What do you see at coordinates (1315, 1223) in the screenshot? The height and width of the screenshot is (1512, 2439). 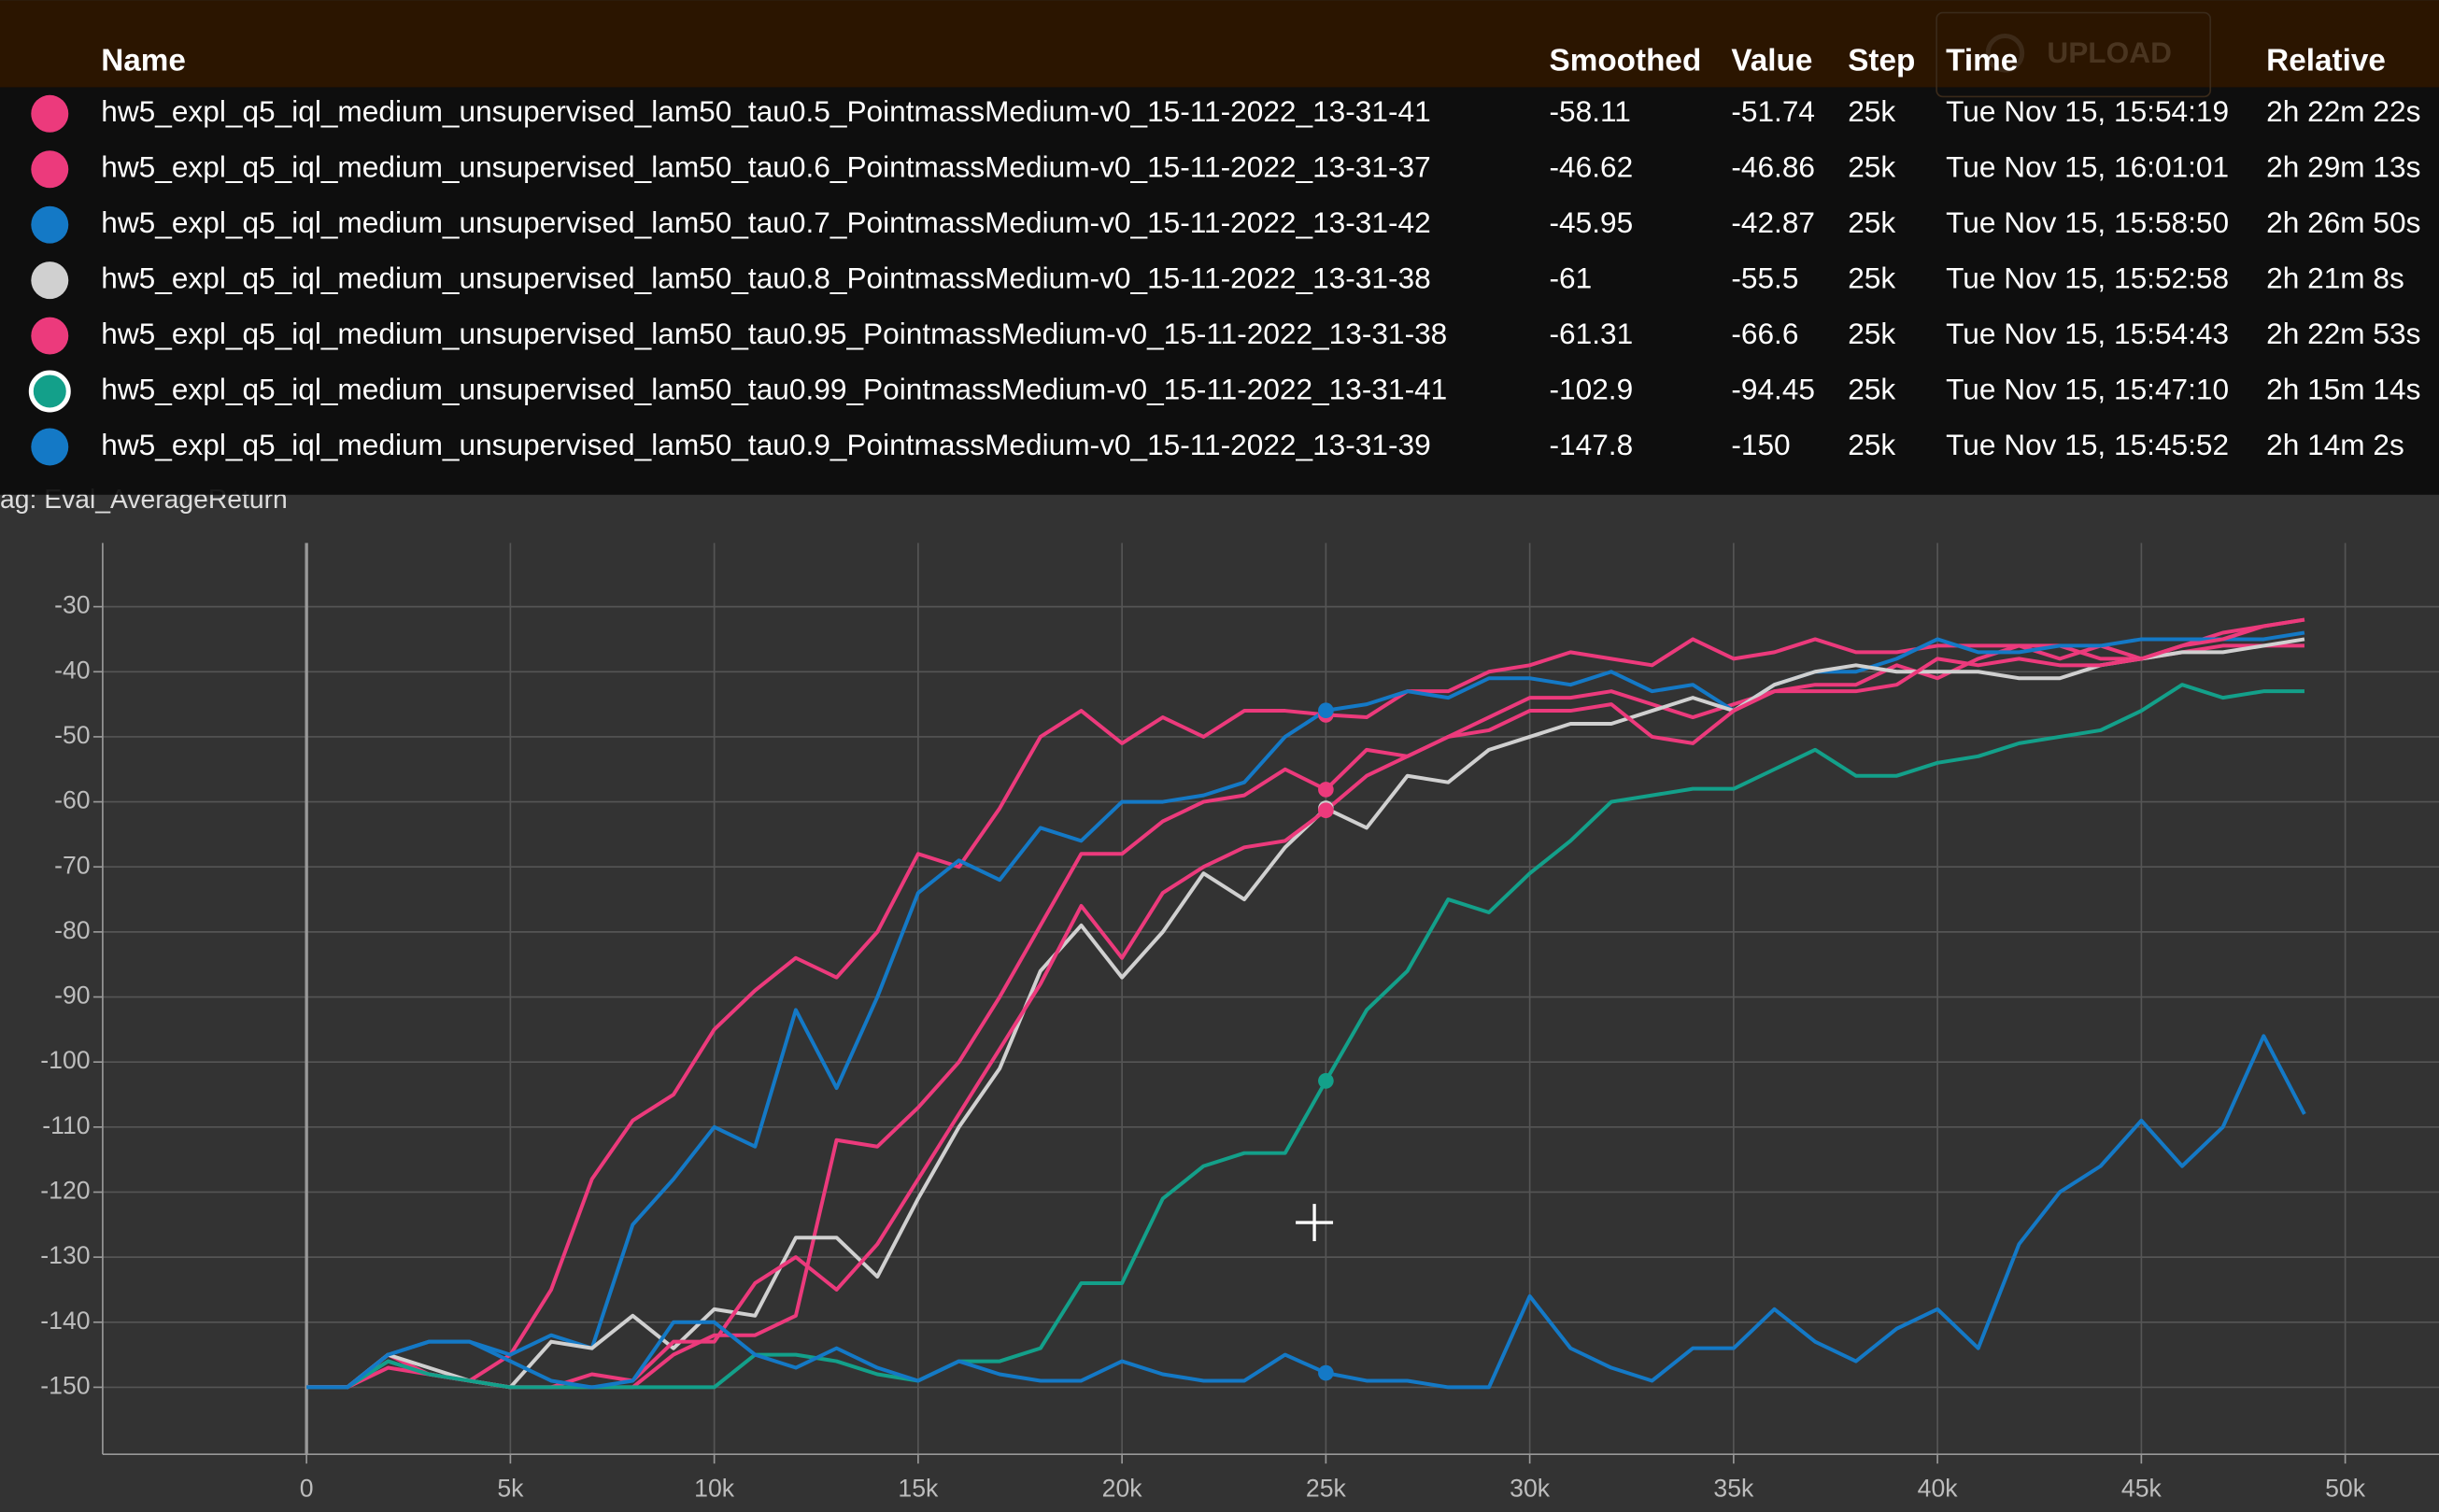 I see `crosshair` at bounding box center [1315, 1223].